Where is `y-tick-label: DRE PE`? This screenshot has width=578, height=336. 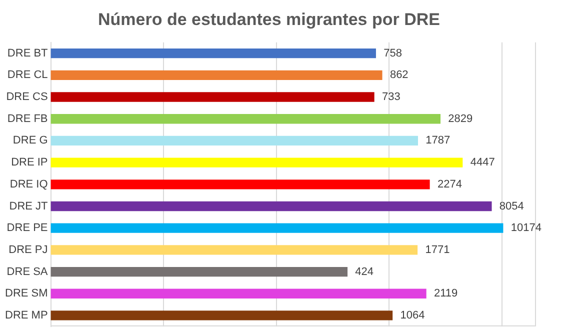
y-tick-label: DRE PE is located at coordinates (27, 228).